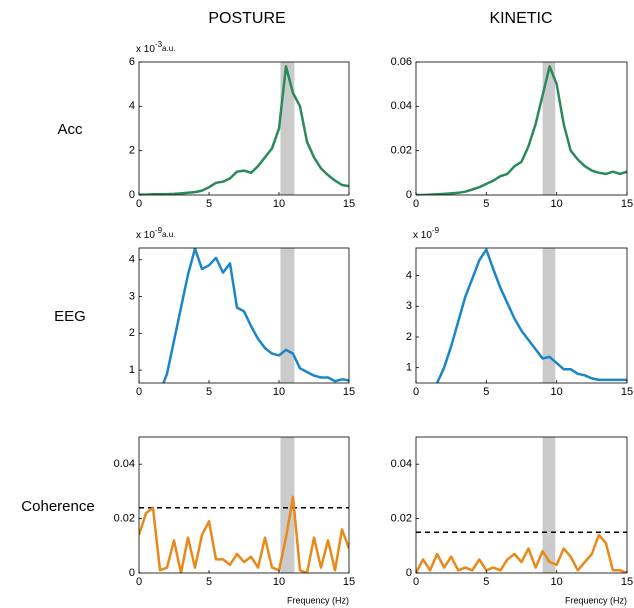 Image resolution: width=634 pixels, height=608 pixels. What do you see at coordinates (520, 18) in the screenshot?
I see `column-title: KINETIC` at bounding box center [520, 18].